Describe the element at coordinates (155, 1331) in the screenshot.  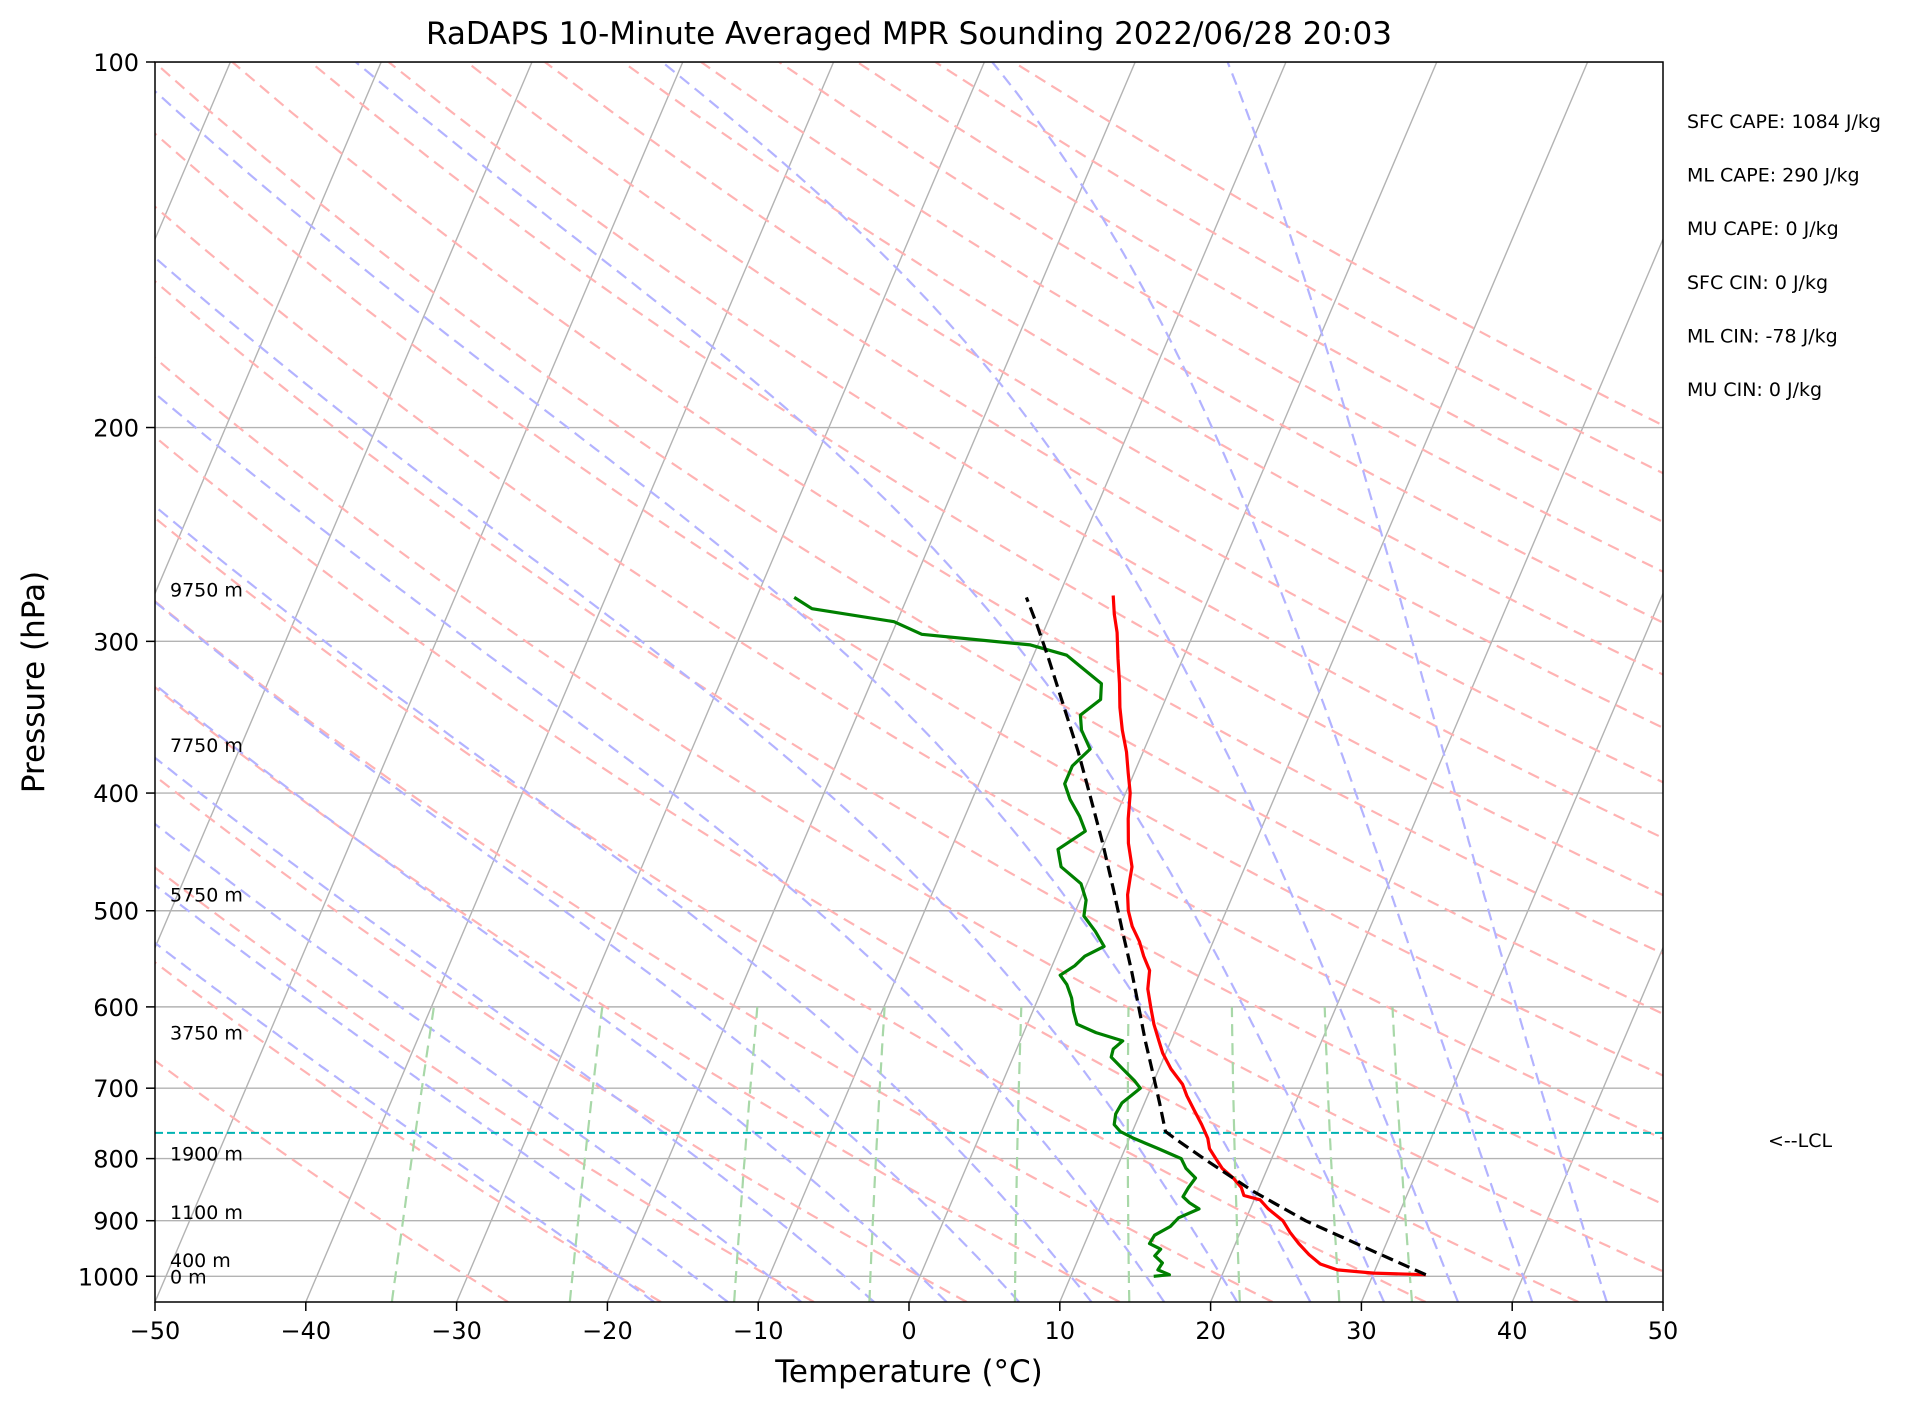
I see `x-tick-label: −50` at that location.